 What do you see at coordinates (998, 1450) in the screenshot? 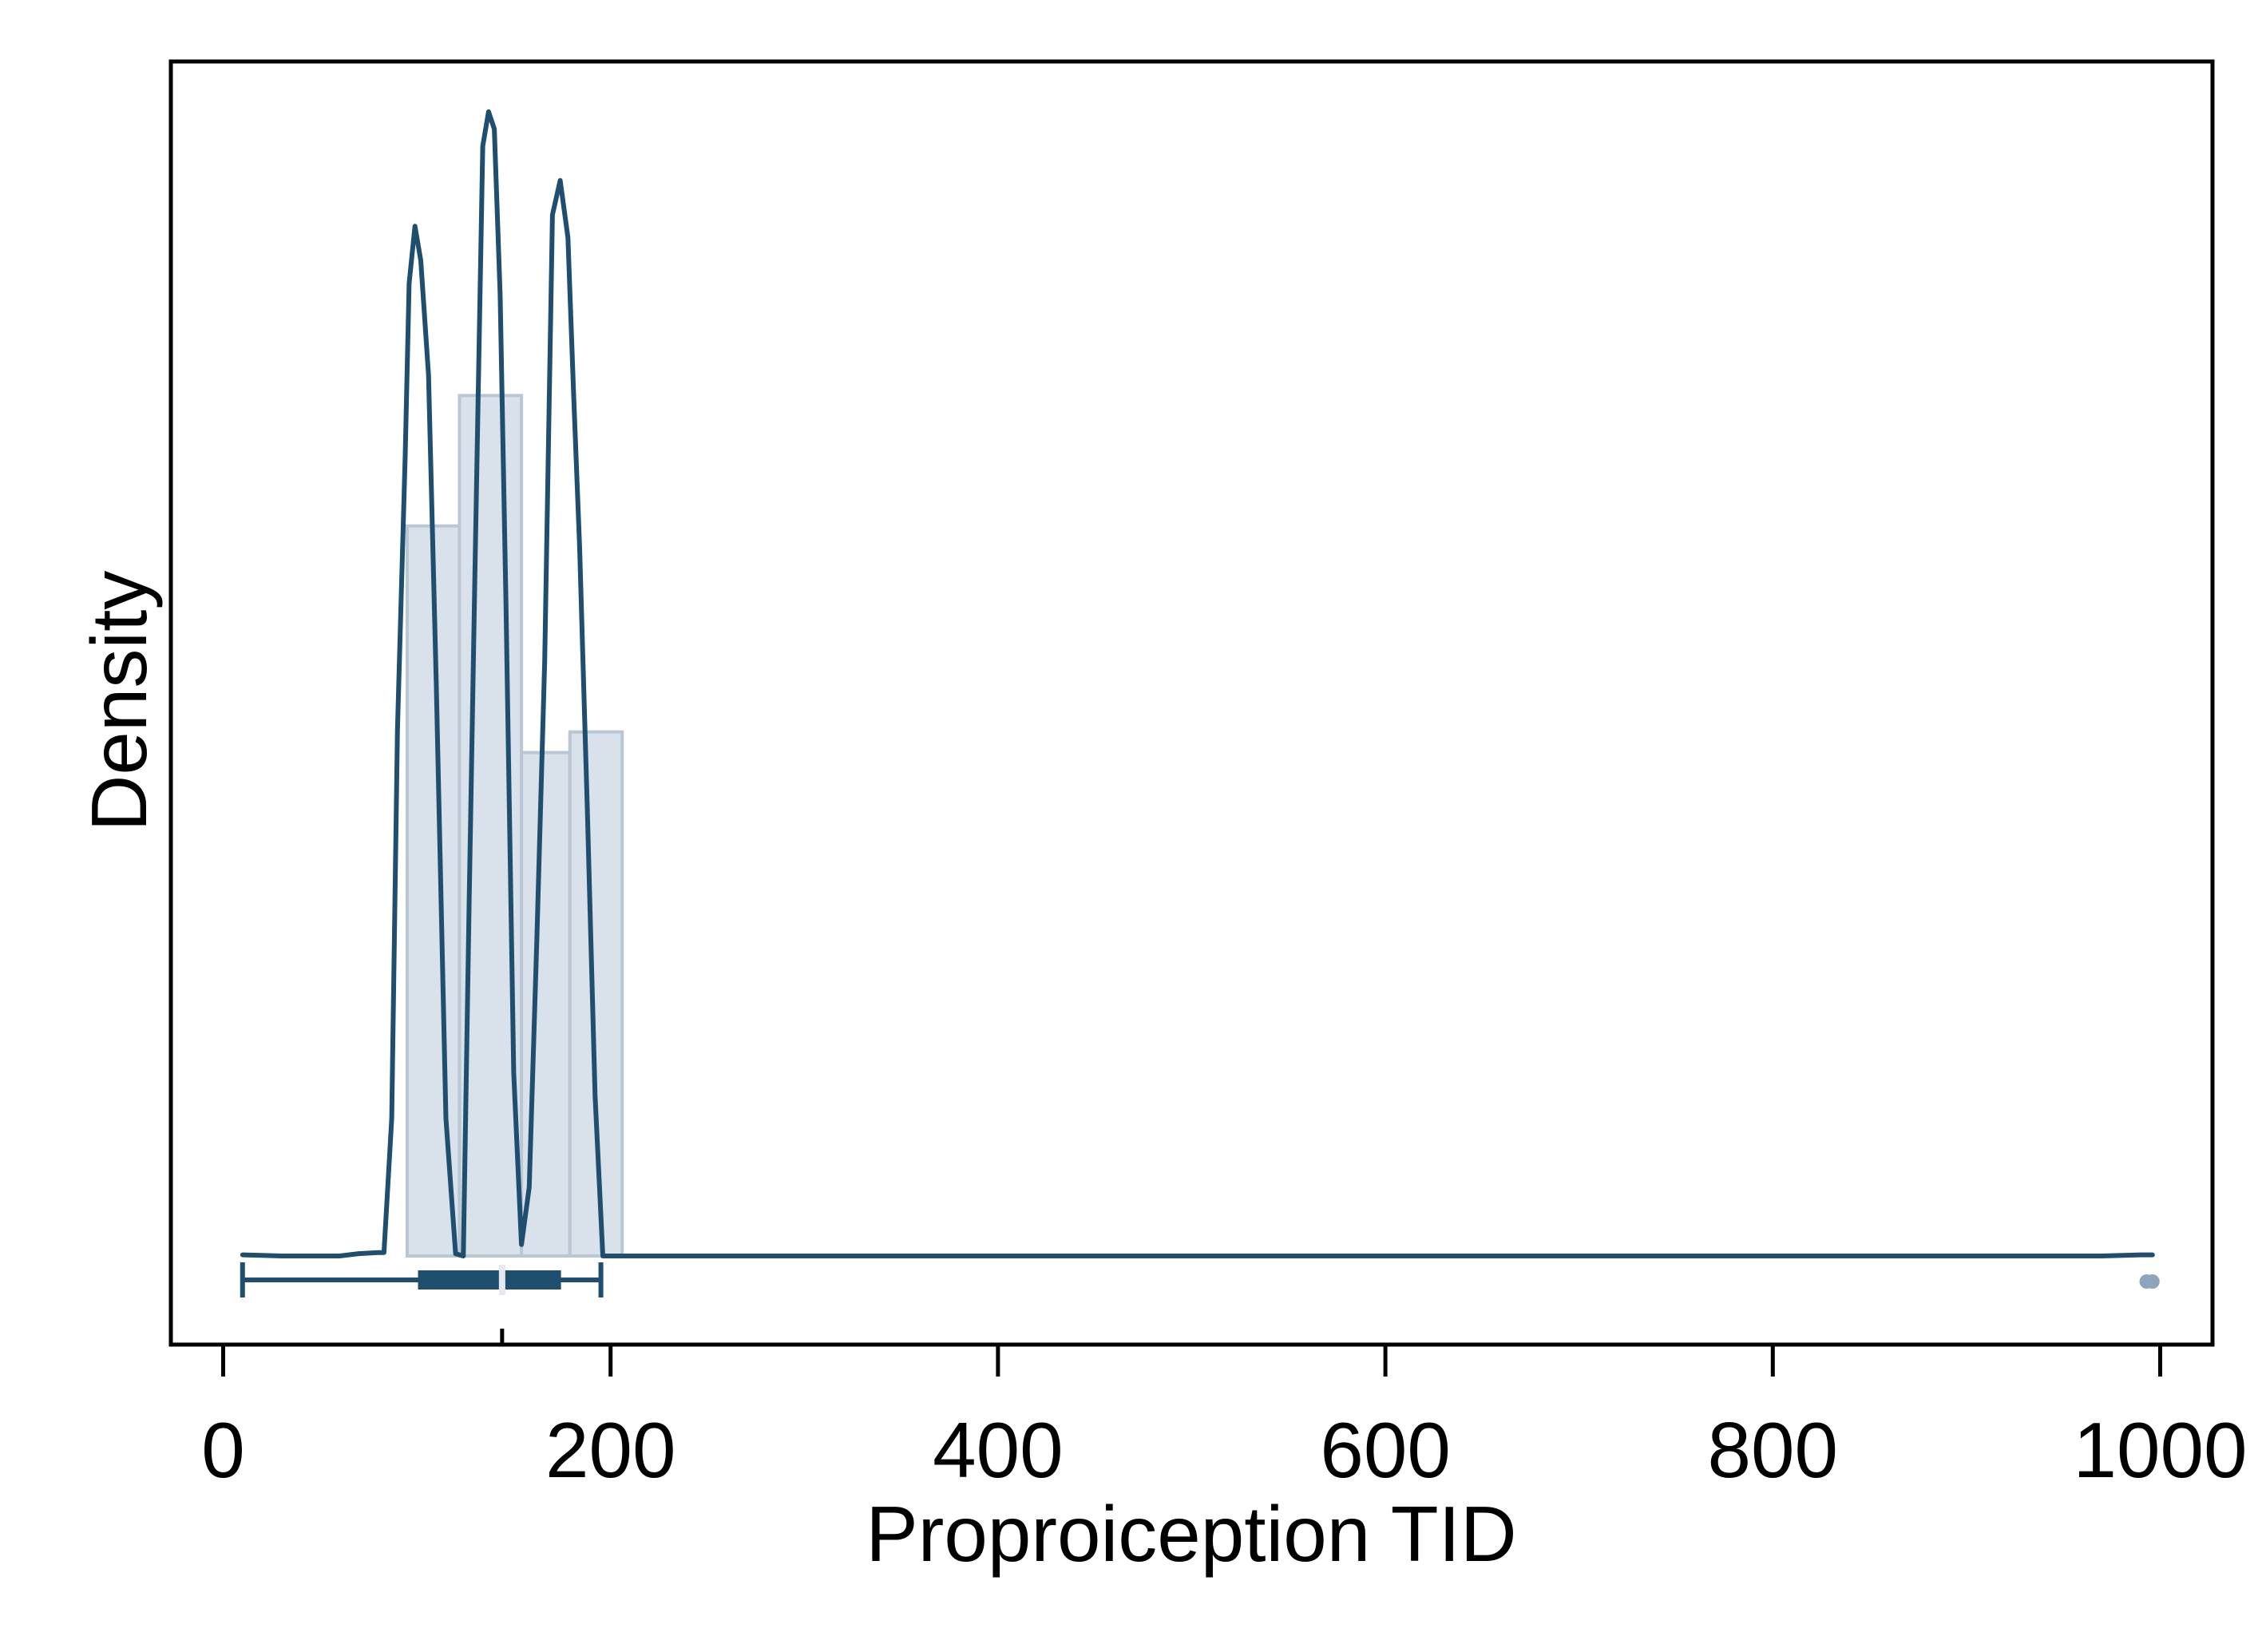
I see `x-tick-label-400: 400` at bounding box center [998, 1450].